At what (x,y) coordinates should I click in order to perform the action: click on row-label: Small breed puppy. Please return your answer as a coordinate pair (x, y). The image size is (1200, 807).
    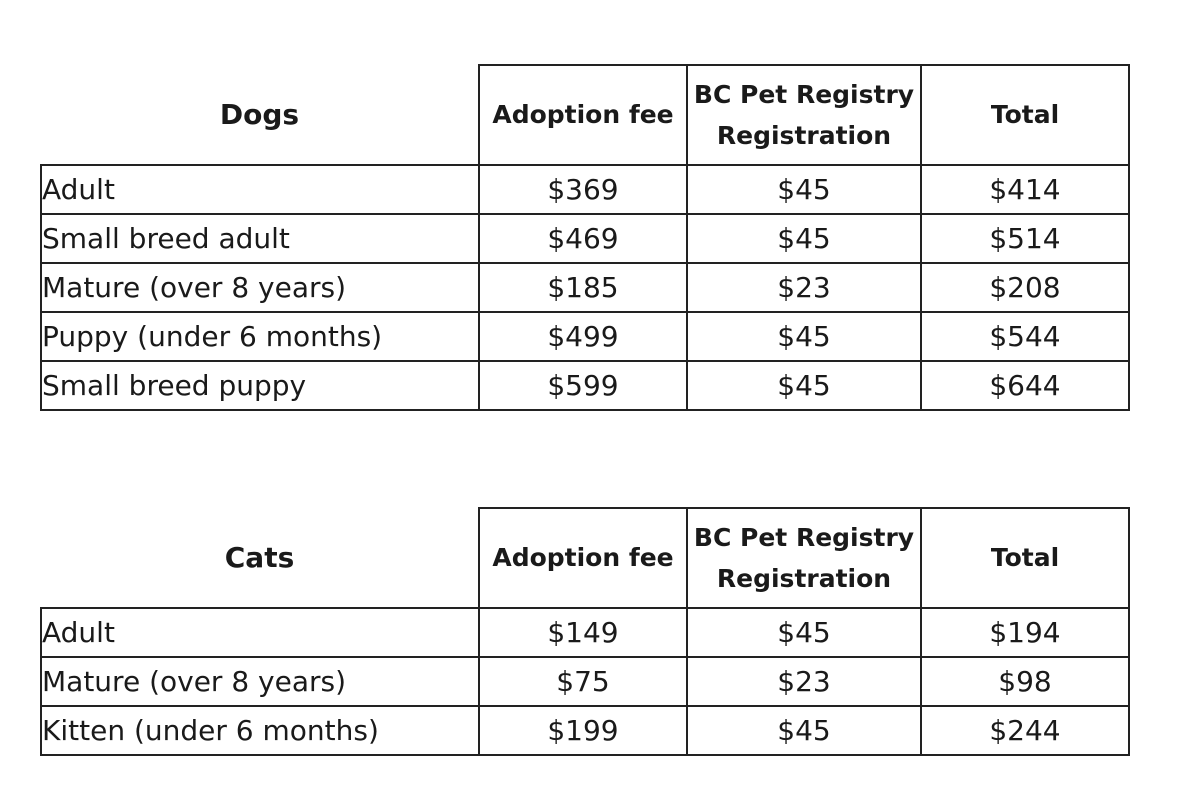
    Looking at the image, I should click on (260, 385).